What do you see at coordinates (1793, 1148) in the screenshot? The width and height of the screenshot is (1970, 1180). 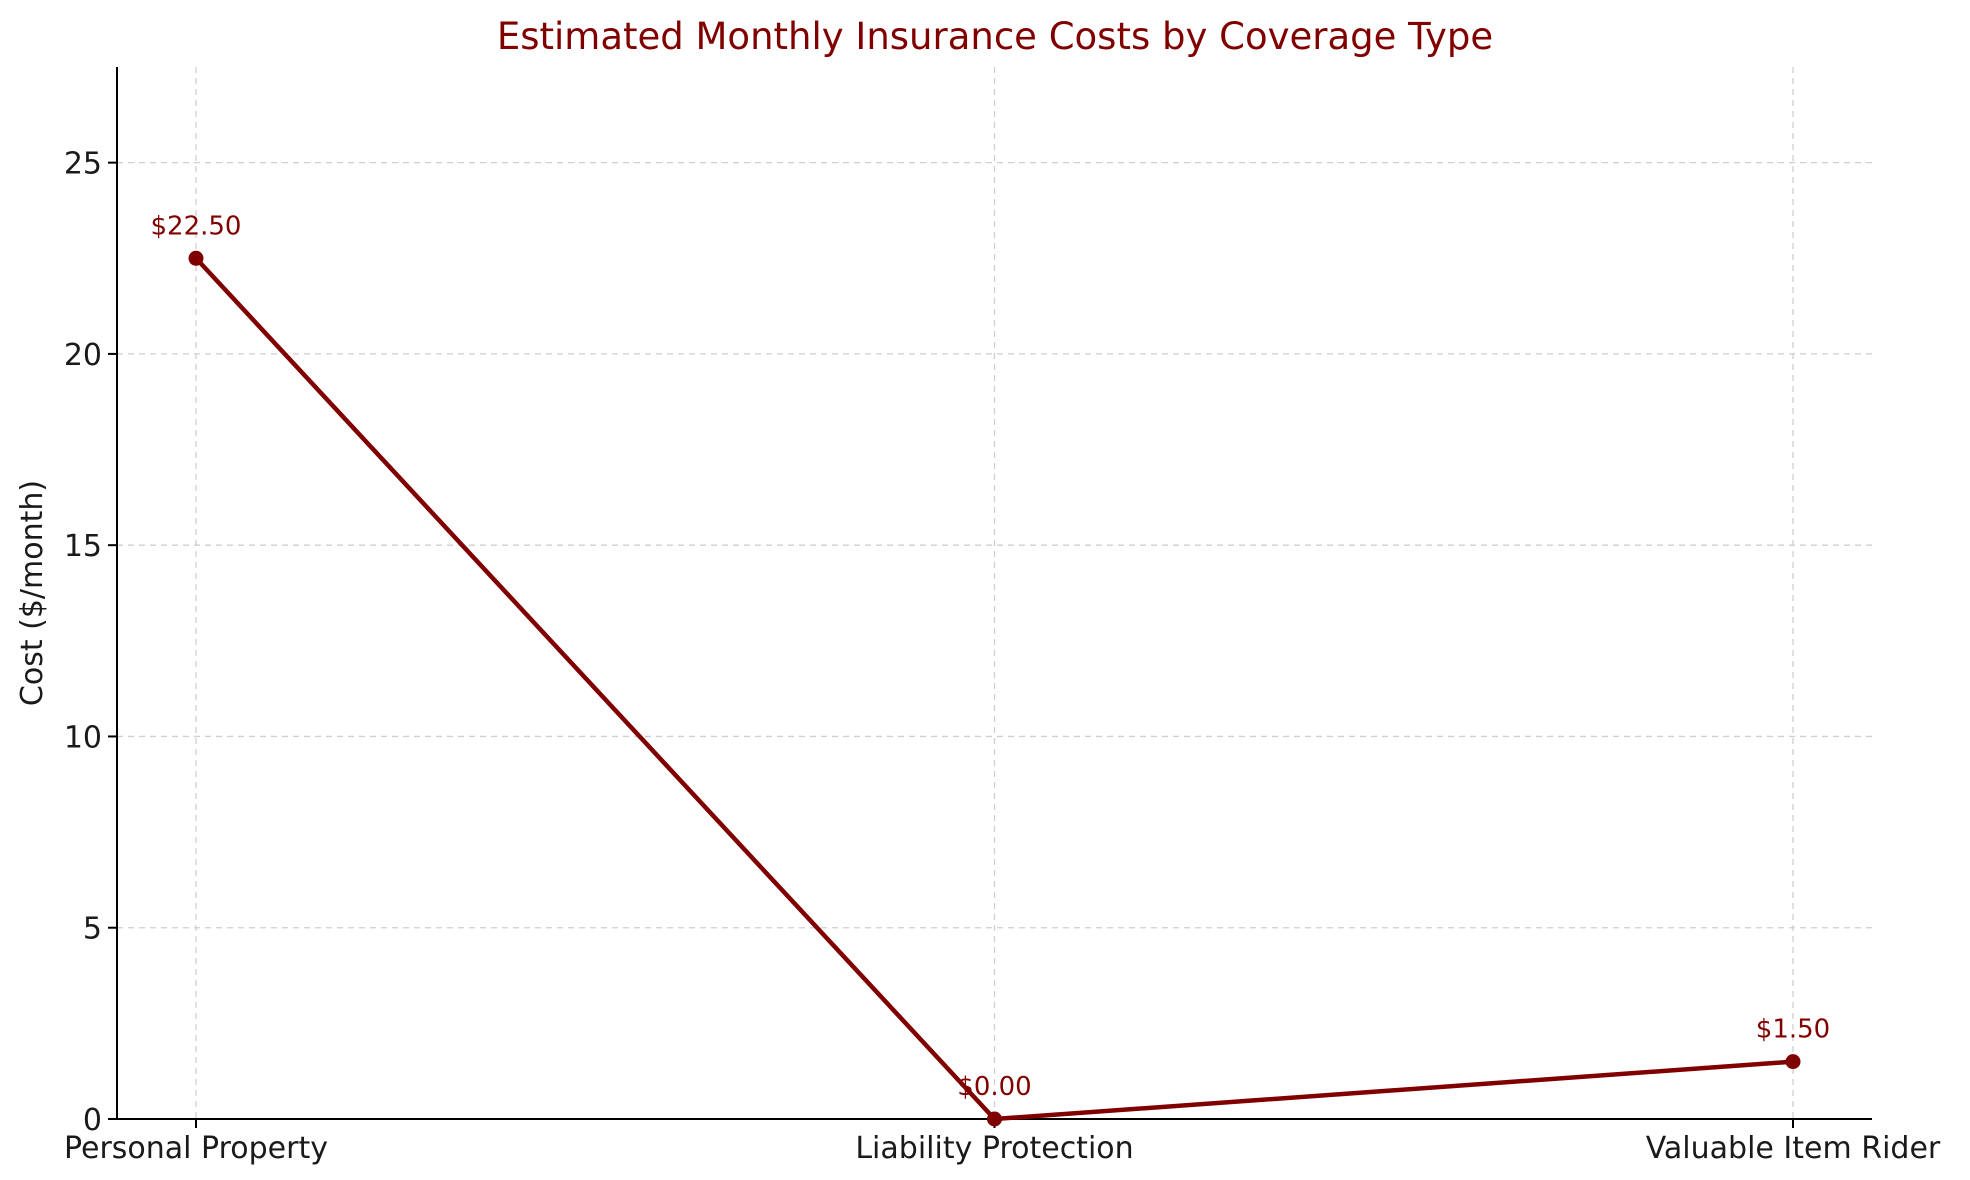 I see `x-tick-label: Valuable Item Rider` at bounding box center [1793, 1148].